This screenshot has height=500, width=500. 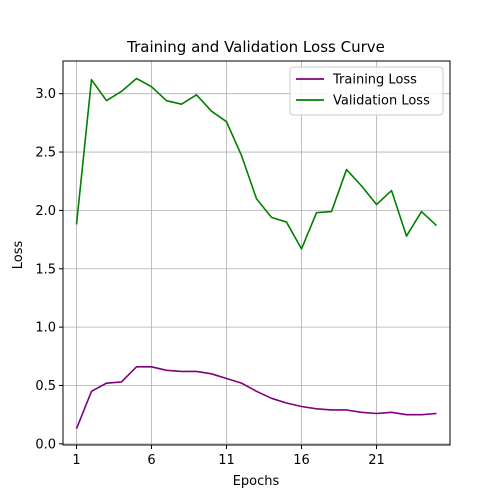 I want to click on chart-title: Training and Validation Loss Curve, so click(x=255, y=47).